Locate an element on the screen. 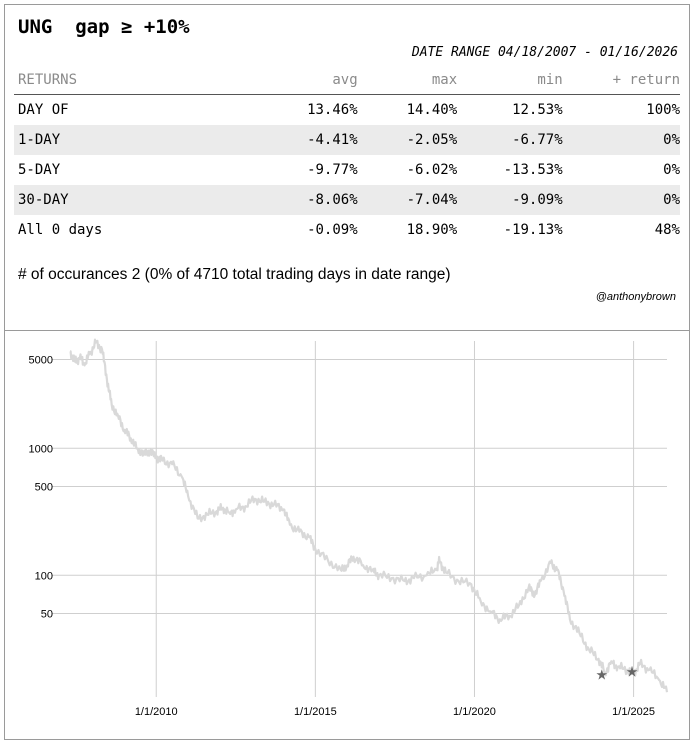 The height and width of the screenshot is (744, 694). x-tick-label: 1/1/2020 is located at coordinates (474, 712).